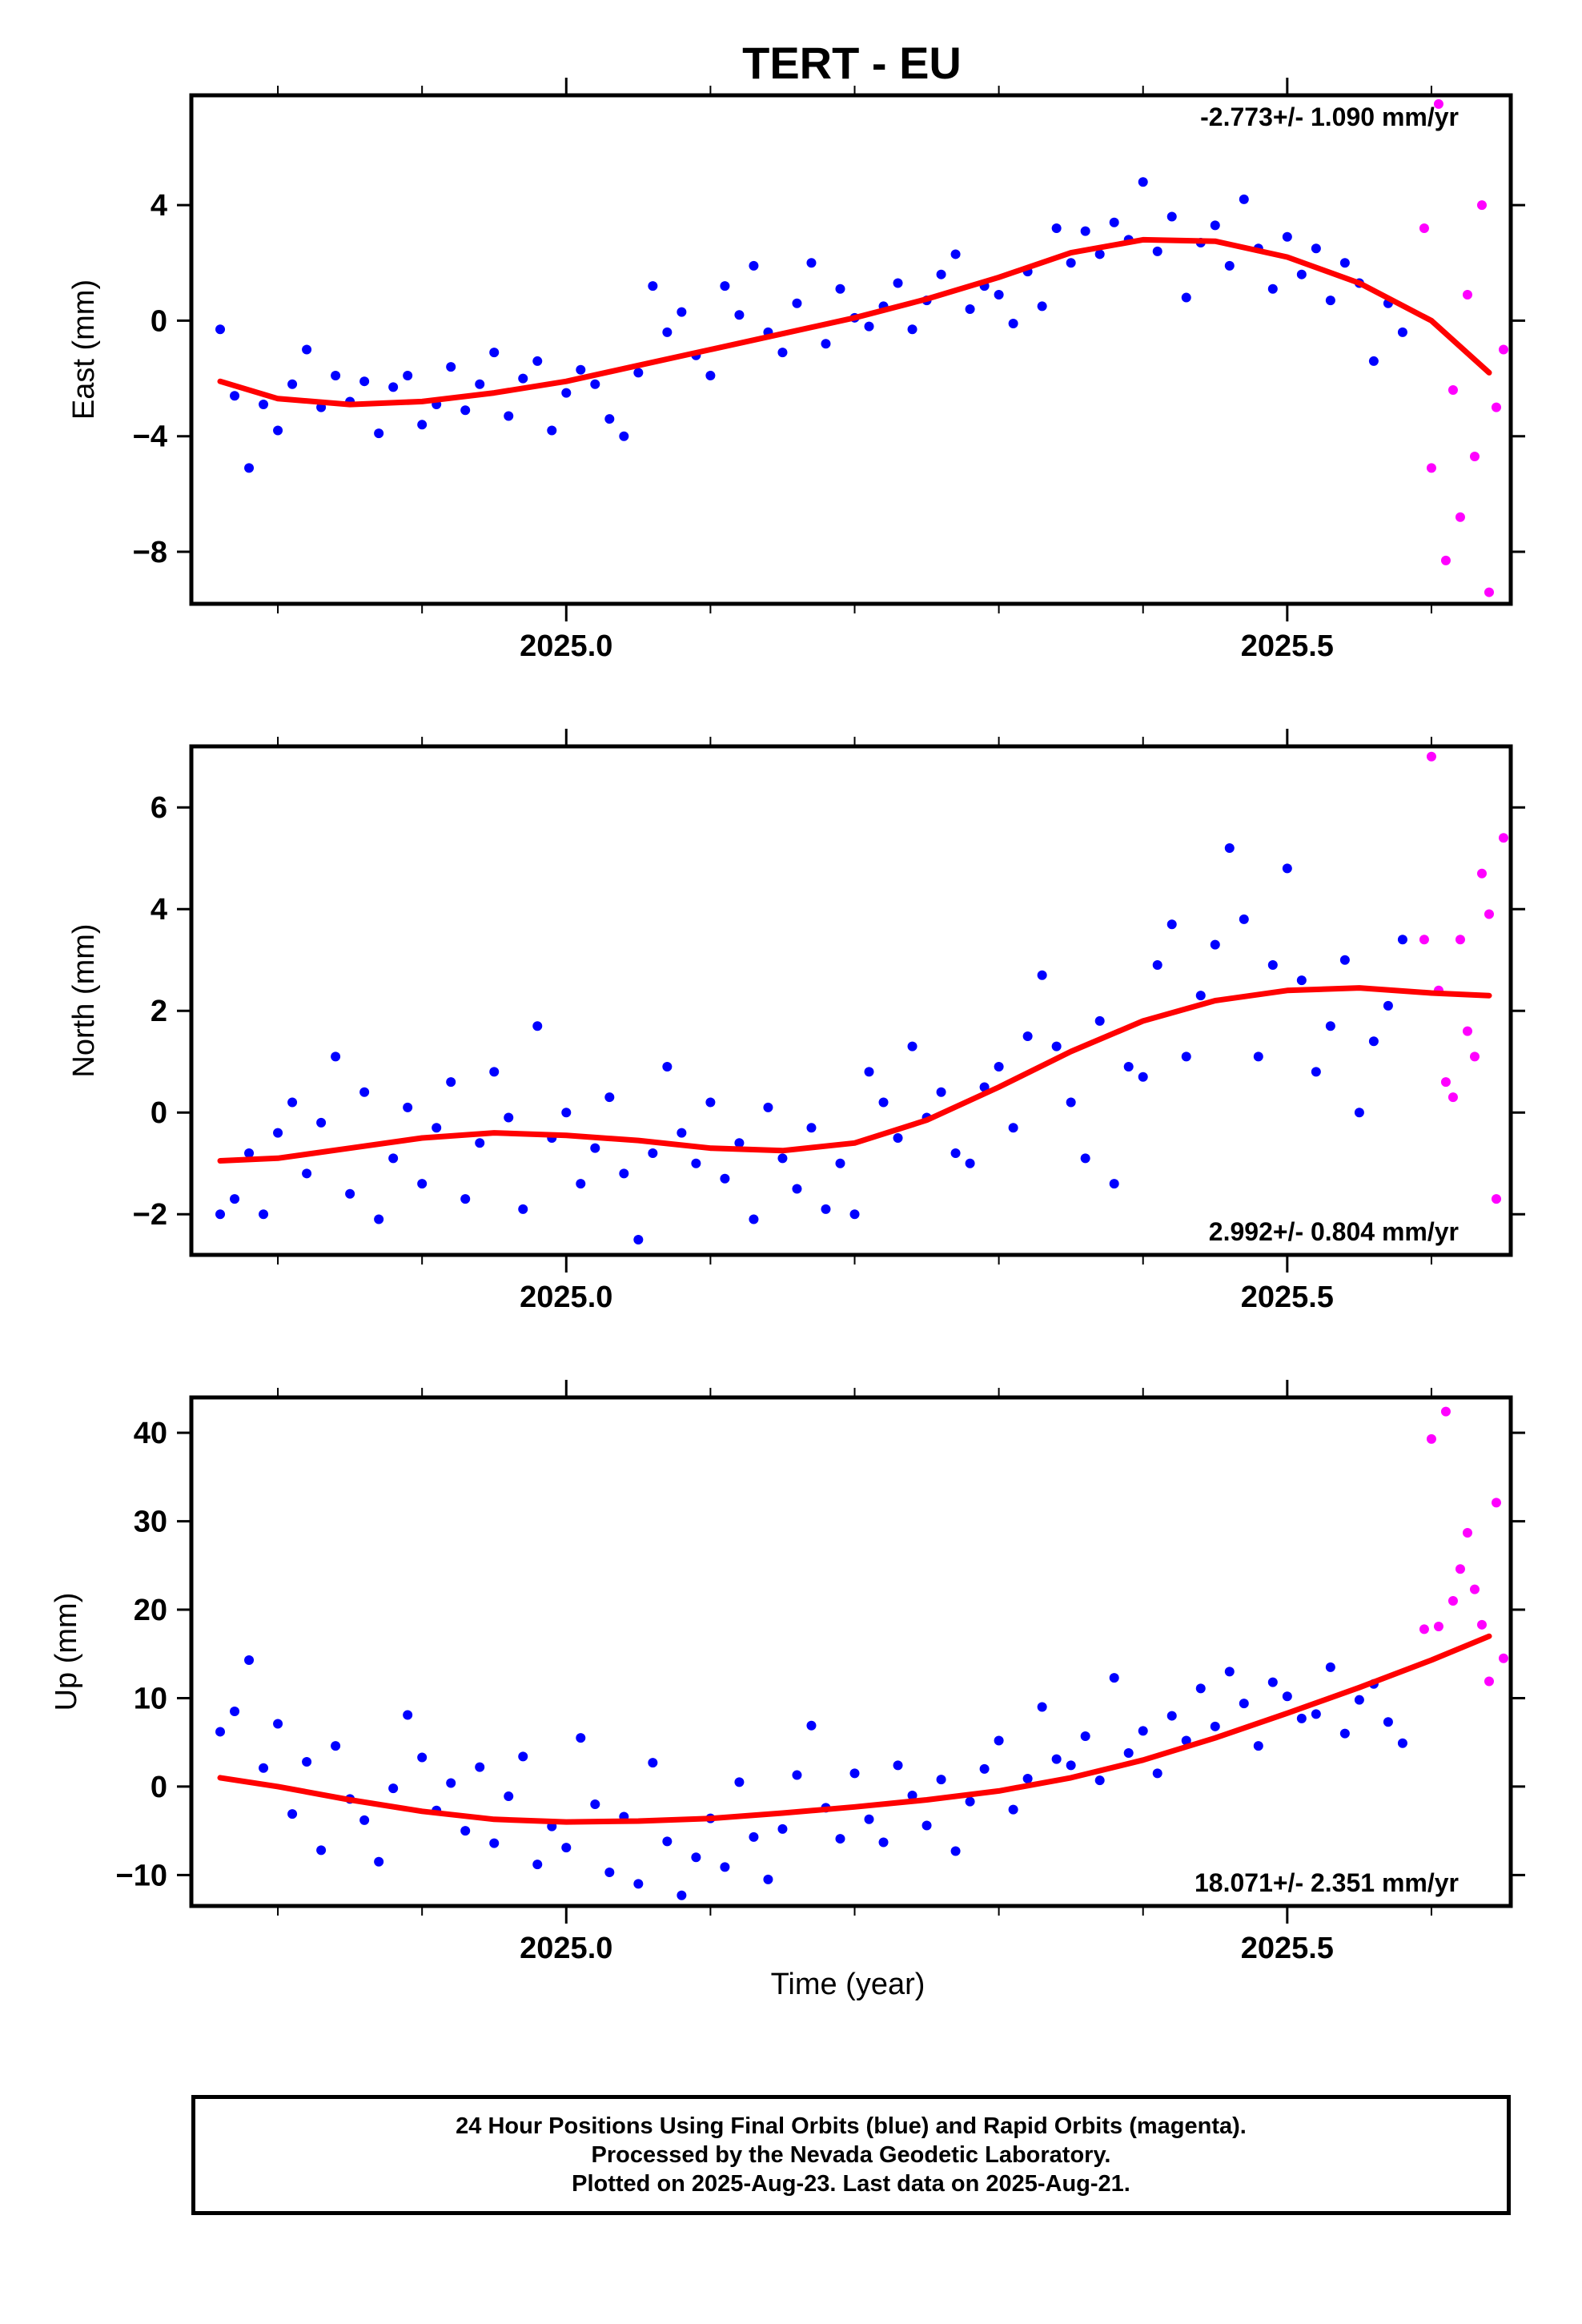 Image resolution: width=1582 pixels, height=2324 pixels. What do you see at coordinates (159, 206) in the screenshot?
I see `y-tick-label: 4` at bounding box center [159, 206].